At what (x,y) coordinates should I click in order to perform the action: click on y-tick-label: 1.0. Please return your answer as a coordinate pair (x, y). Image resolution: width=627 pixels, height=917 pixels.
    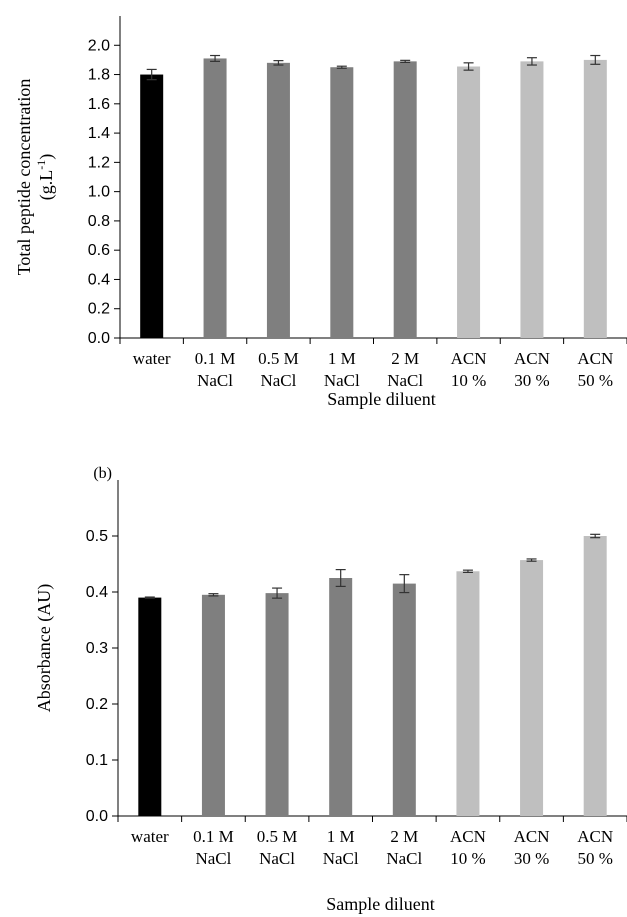
    Looking at the image, I should click on (99, 192).